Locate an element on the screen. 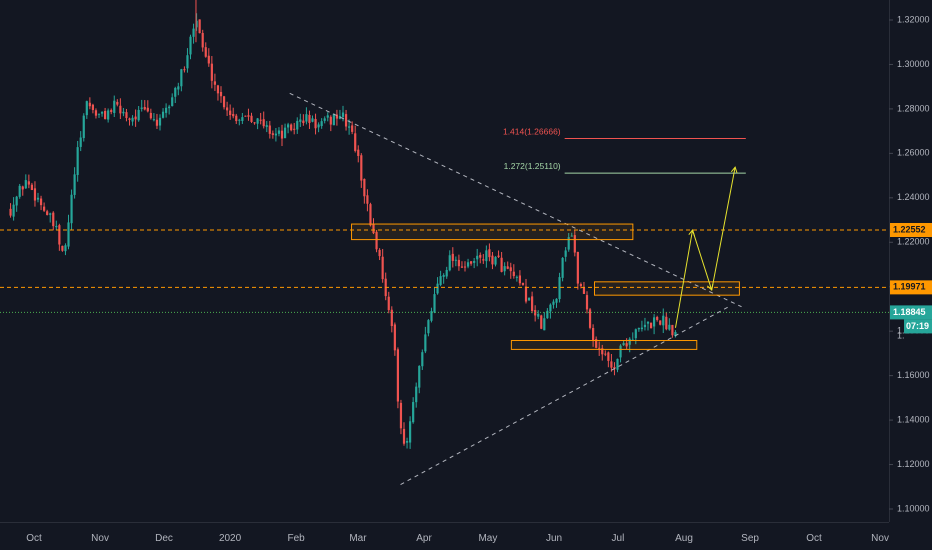 This screenshot has width=932, height=550. projection-path is located at coordinates (705, 247).